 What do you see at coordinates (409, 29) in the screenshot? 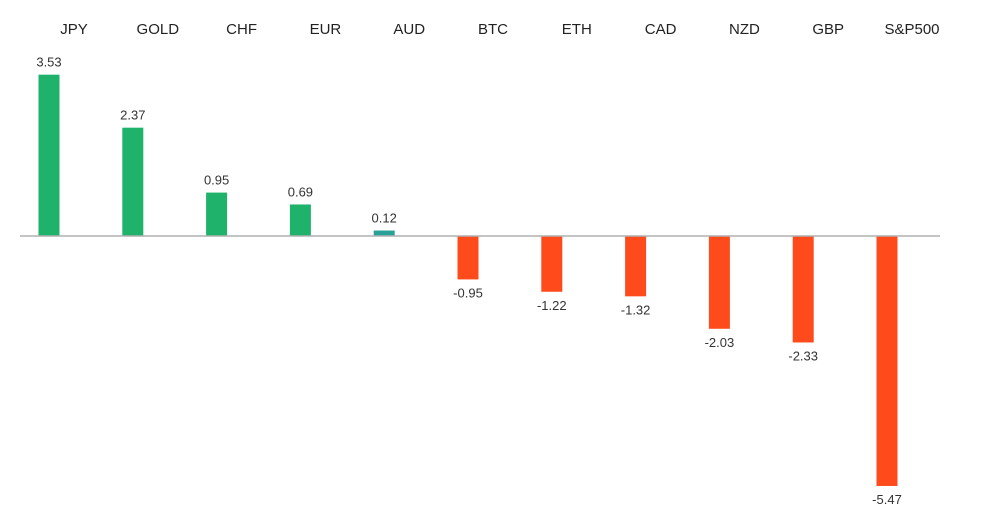
I see `category-label: AUD` at bounding box center [409, 29].